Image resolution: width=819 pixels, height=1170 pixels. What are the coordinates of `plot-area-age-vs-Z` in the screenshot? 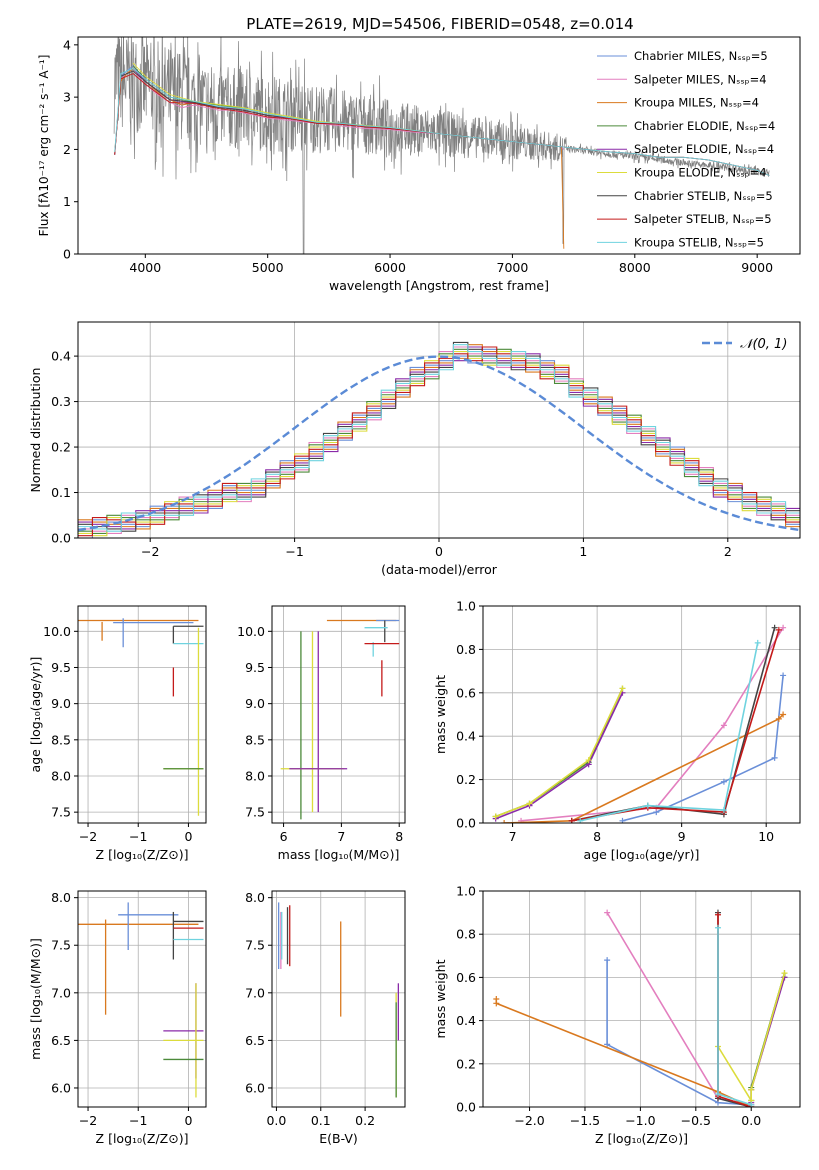 It's located at (141, 717).